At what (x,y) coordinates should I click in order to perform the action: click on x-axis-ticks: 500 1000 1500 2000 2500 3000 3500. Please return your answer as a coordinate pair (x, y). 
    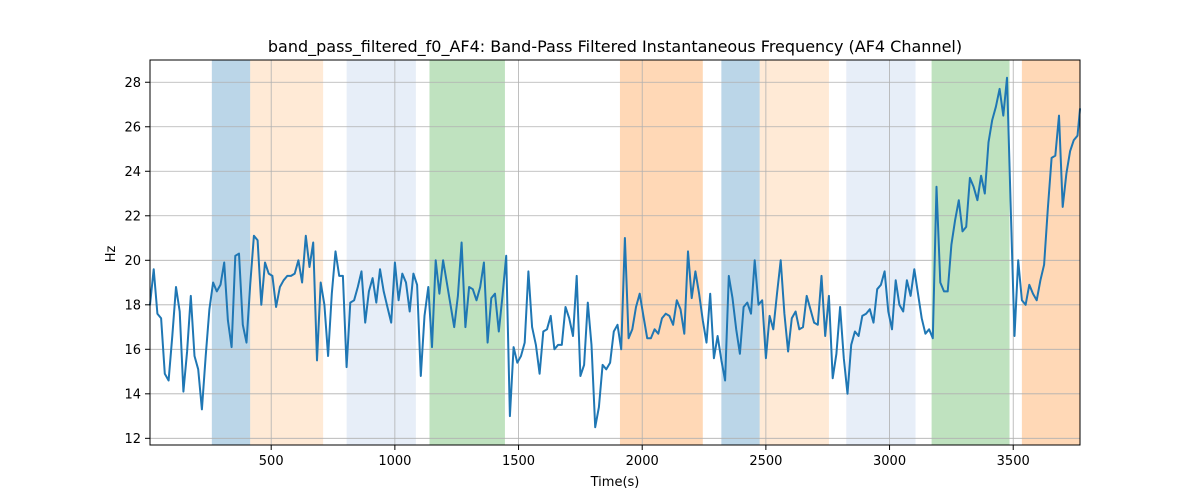
    Looking at the image, I should click on (644, 457).